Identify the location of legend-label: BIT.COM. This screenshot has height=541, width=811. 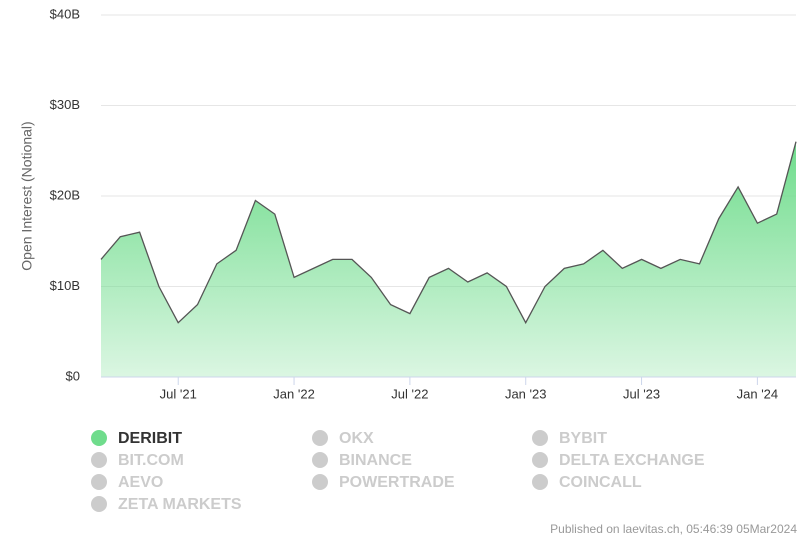
(151, 460).